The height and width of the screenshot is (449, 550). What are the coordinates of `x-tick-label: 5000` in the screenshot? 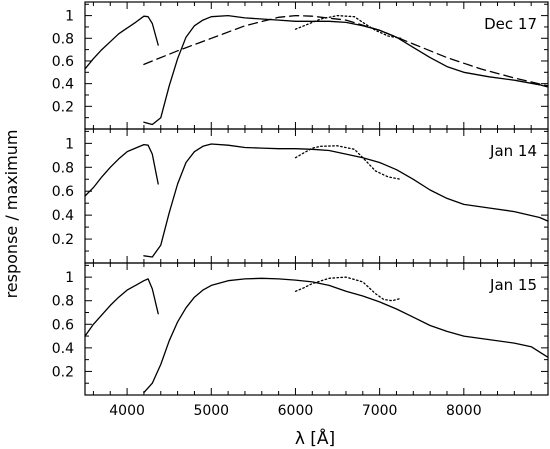 It's located at (211, 411).